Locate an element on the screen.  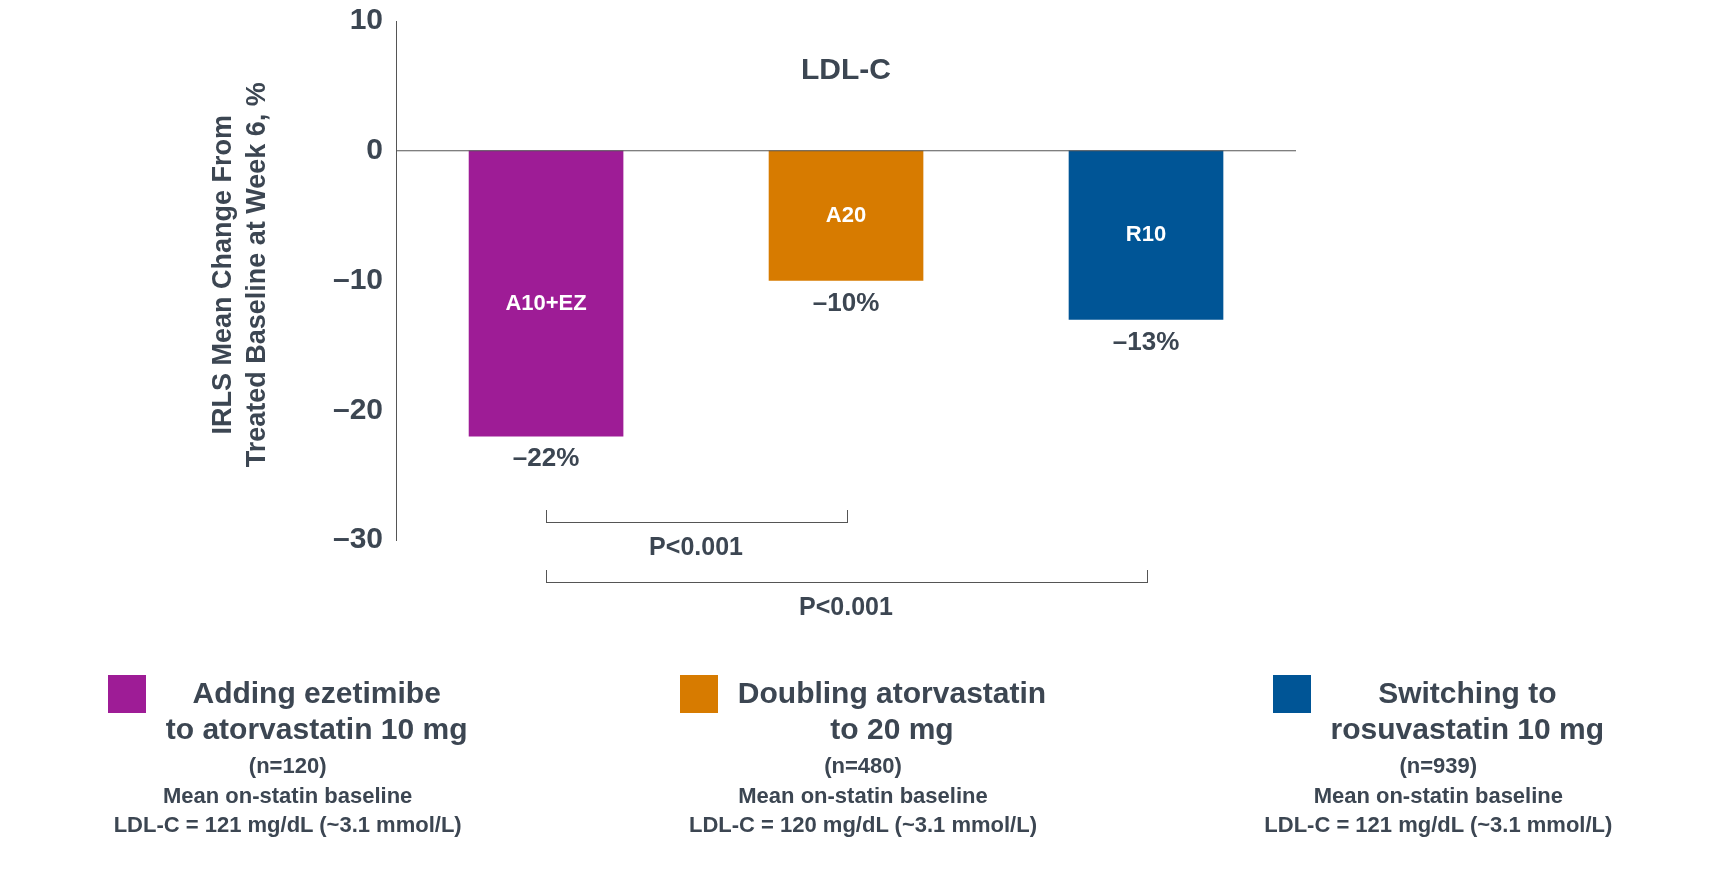
y-tick-label: –20 is located at coordinates (358, 408).